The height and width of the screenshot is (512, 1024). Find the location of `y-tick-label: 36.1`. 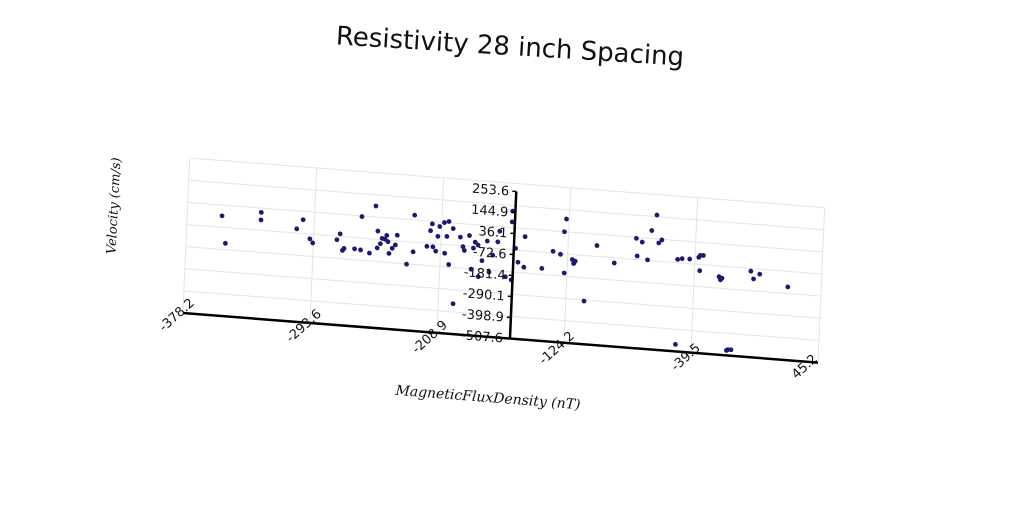

y-tick-label: 36.1 is located at coordinates (493, 232).